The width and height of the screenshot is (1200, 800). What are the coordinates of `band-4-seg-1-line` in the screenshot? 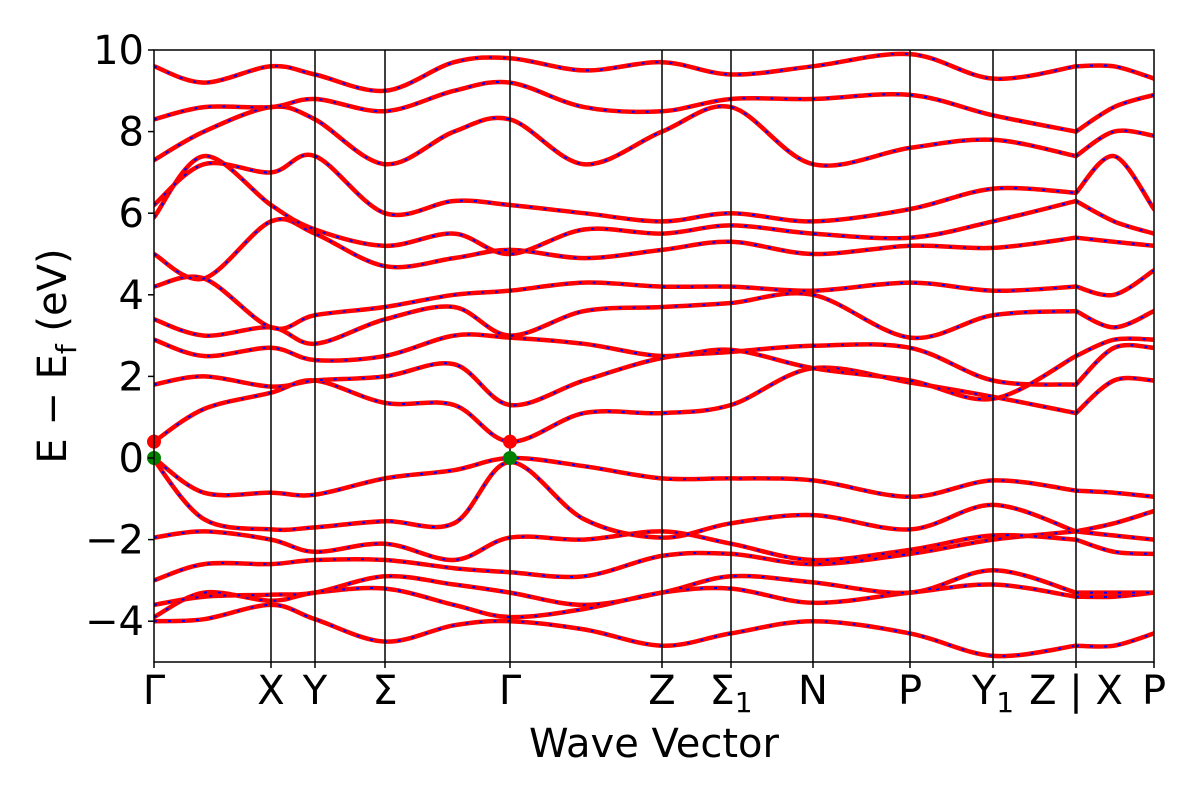 It's located at (1113, 547).